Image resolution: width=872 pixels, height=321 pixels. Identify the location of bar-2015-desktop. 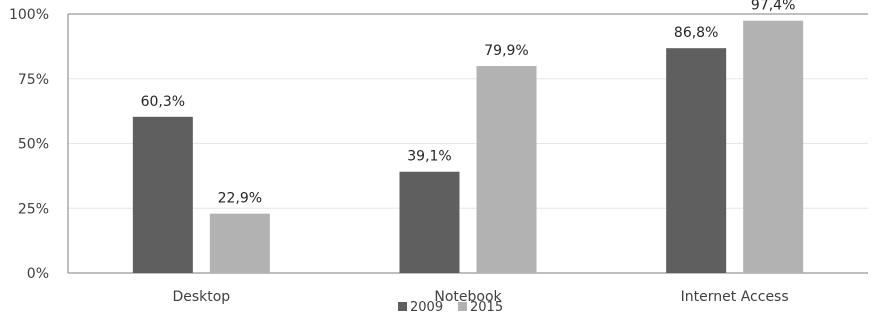
(239, 243).